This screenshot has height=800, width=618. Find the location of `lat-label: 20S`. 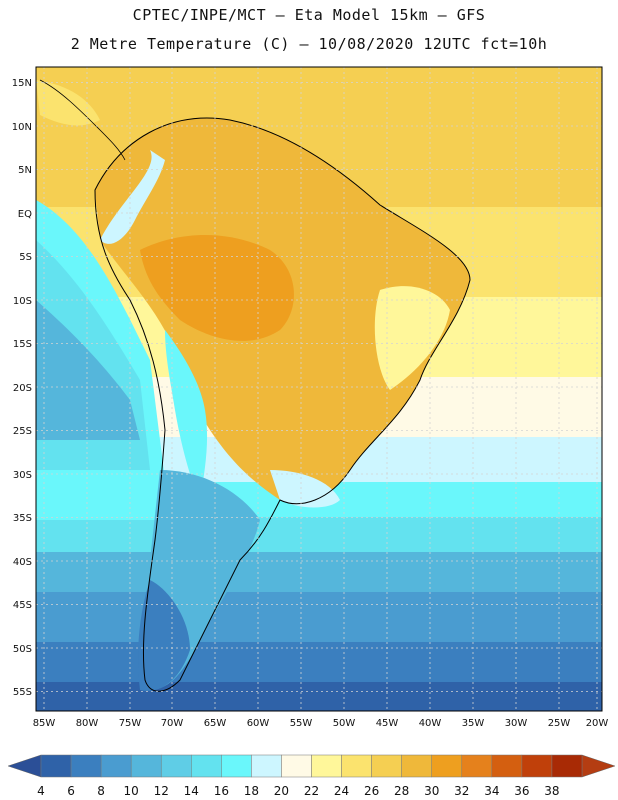

lat-label: 20S is located at coordinates (22, 388).